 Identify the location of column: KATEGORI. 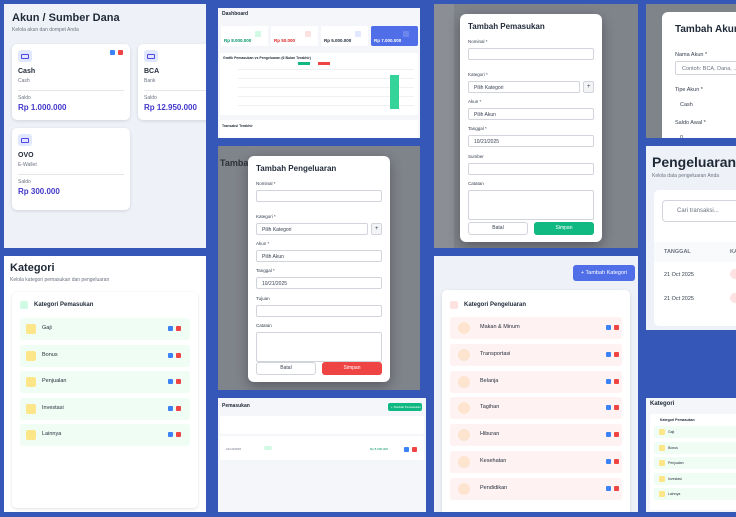
(733, 252).